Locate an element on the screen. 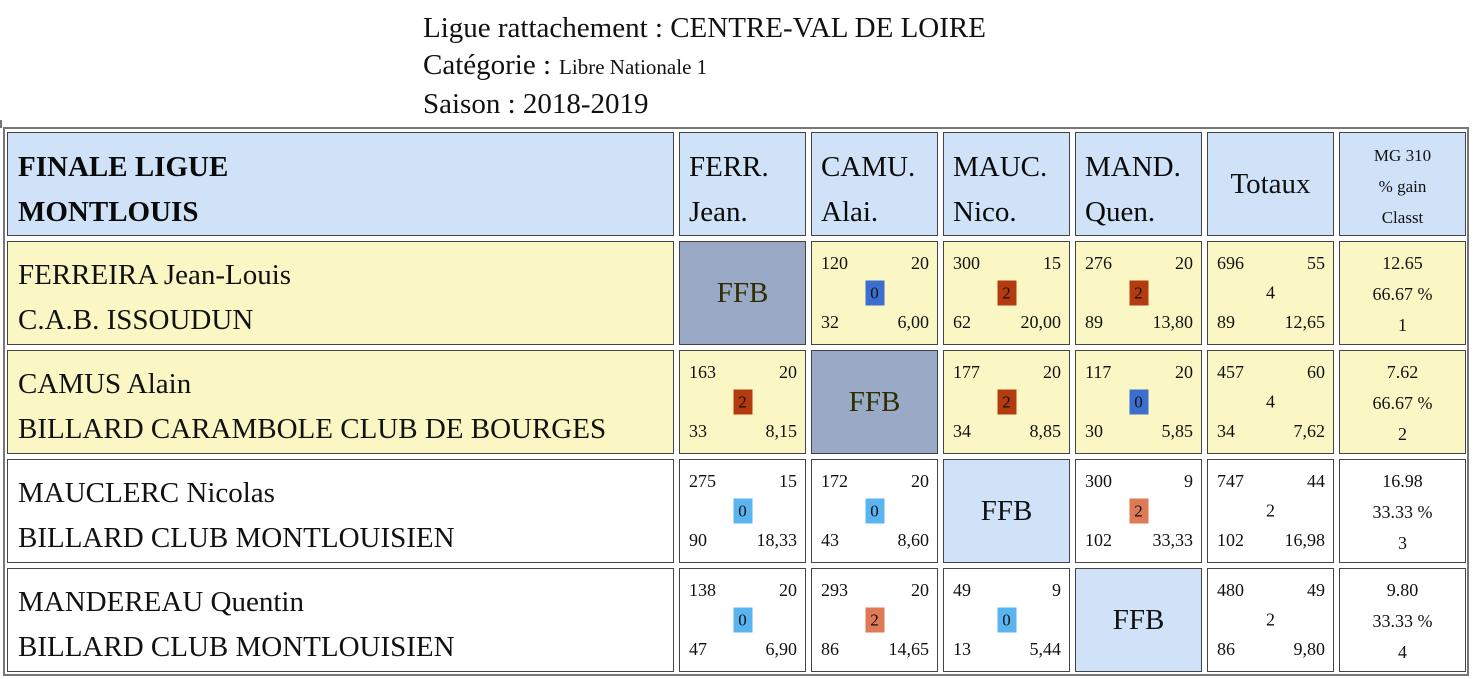  match-serie: 86 is located at coordinates (830, 649).